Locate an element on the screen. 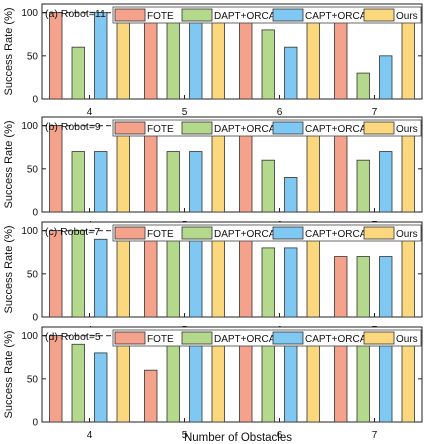 The image size is (425, 444). panel-label: (c) Robot=7 is located at coordinates (72, 232).